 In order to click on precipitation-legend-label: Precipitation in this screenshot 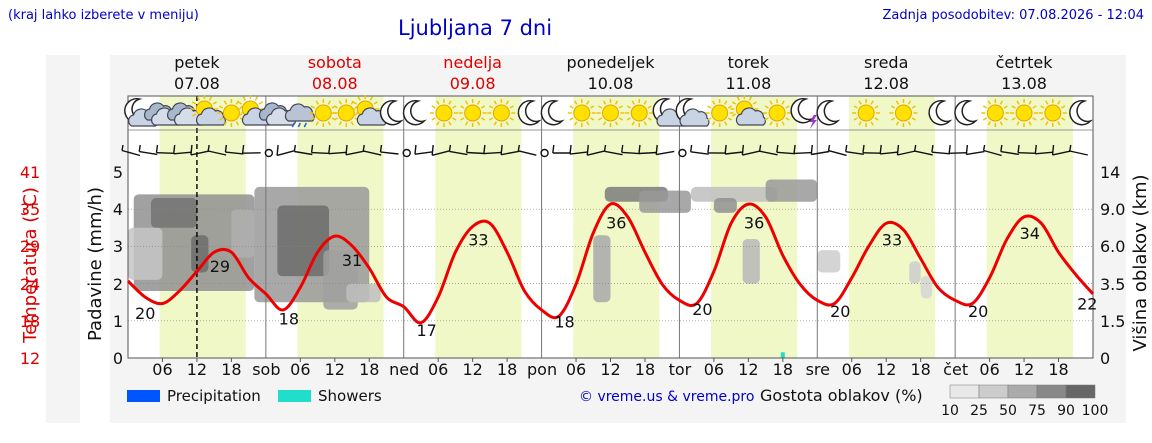, I will do `click(214, 396)`.